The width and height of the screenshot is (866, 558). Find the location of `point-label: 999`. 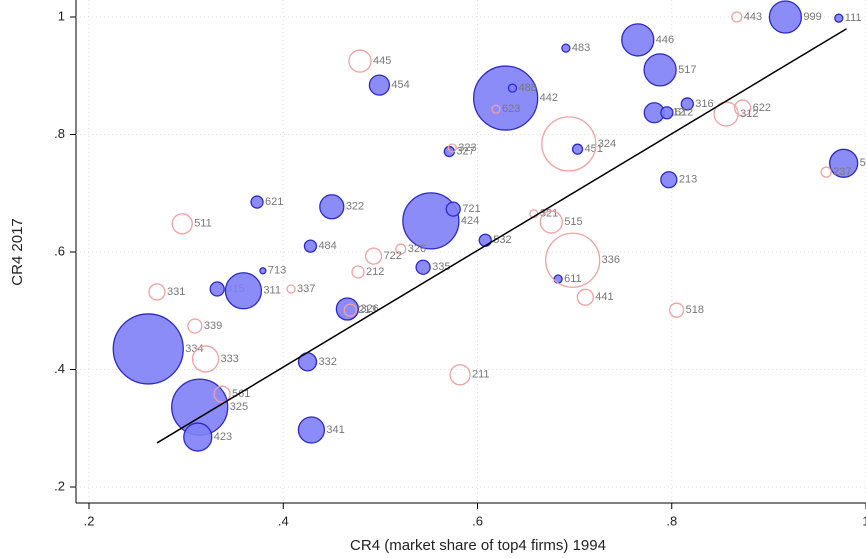

point-label: 999 is located at coordinates (812, 17).